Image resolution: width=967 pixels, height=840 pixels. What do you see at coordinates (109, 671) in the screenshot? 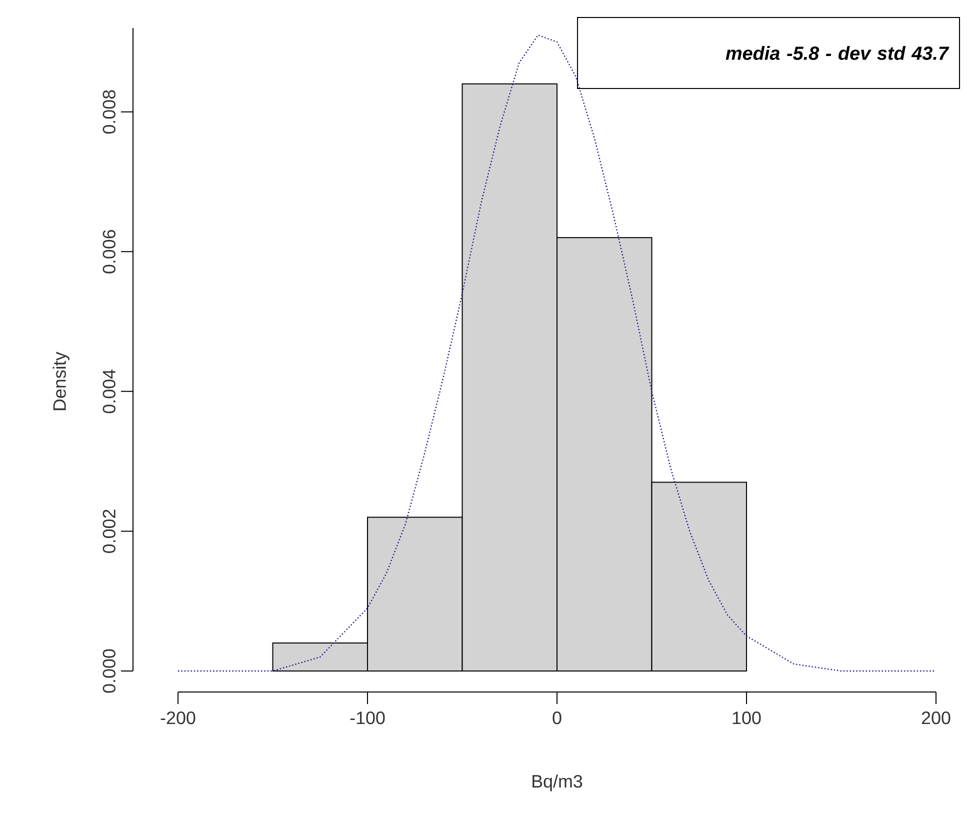
I see `y-tick-label: 0.000` at bounding box center [109, 671].